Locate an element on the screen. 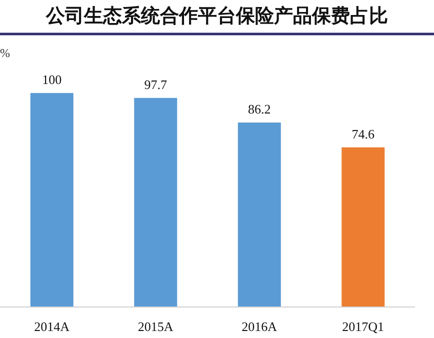  data-label: 97.7 is located at coordinates (156, 84).